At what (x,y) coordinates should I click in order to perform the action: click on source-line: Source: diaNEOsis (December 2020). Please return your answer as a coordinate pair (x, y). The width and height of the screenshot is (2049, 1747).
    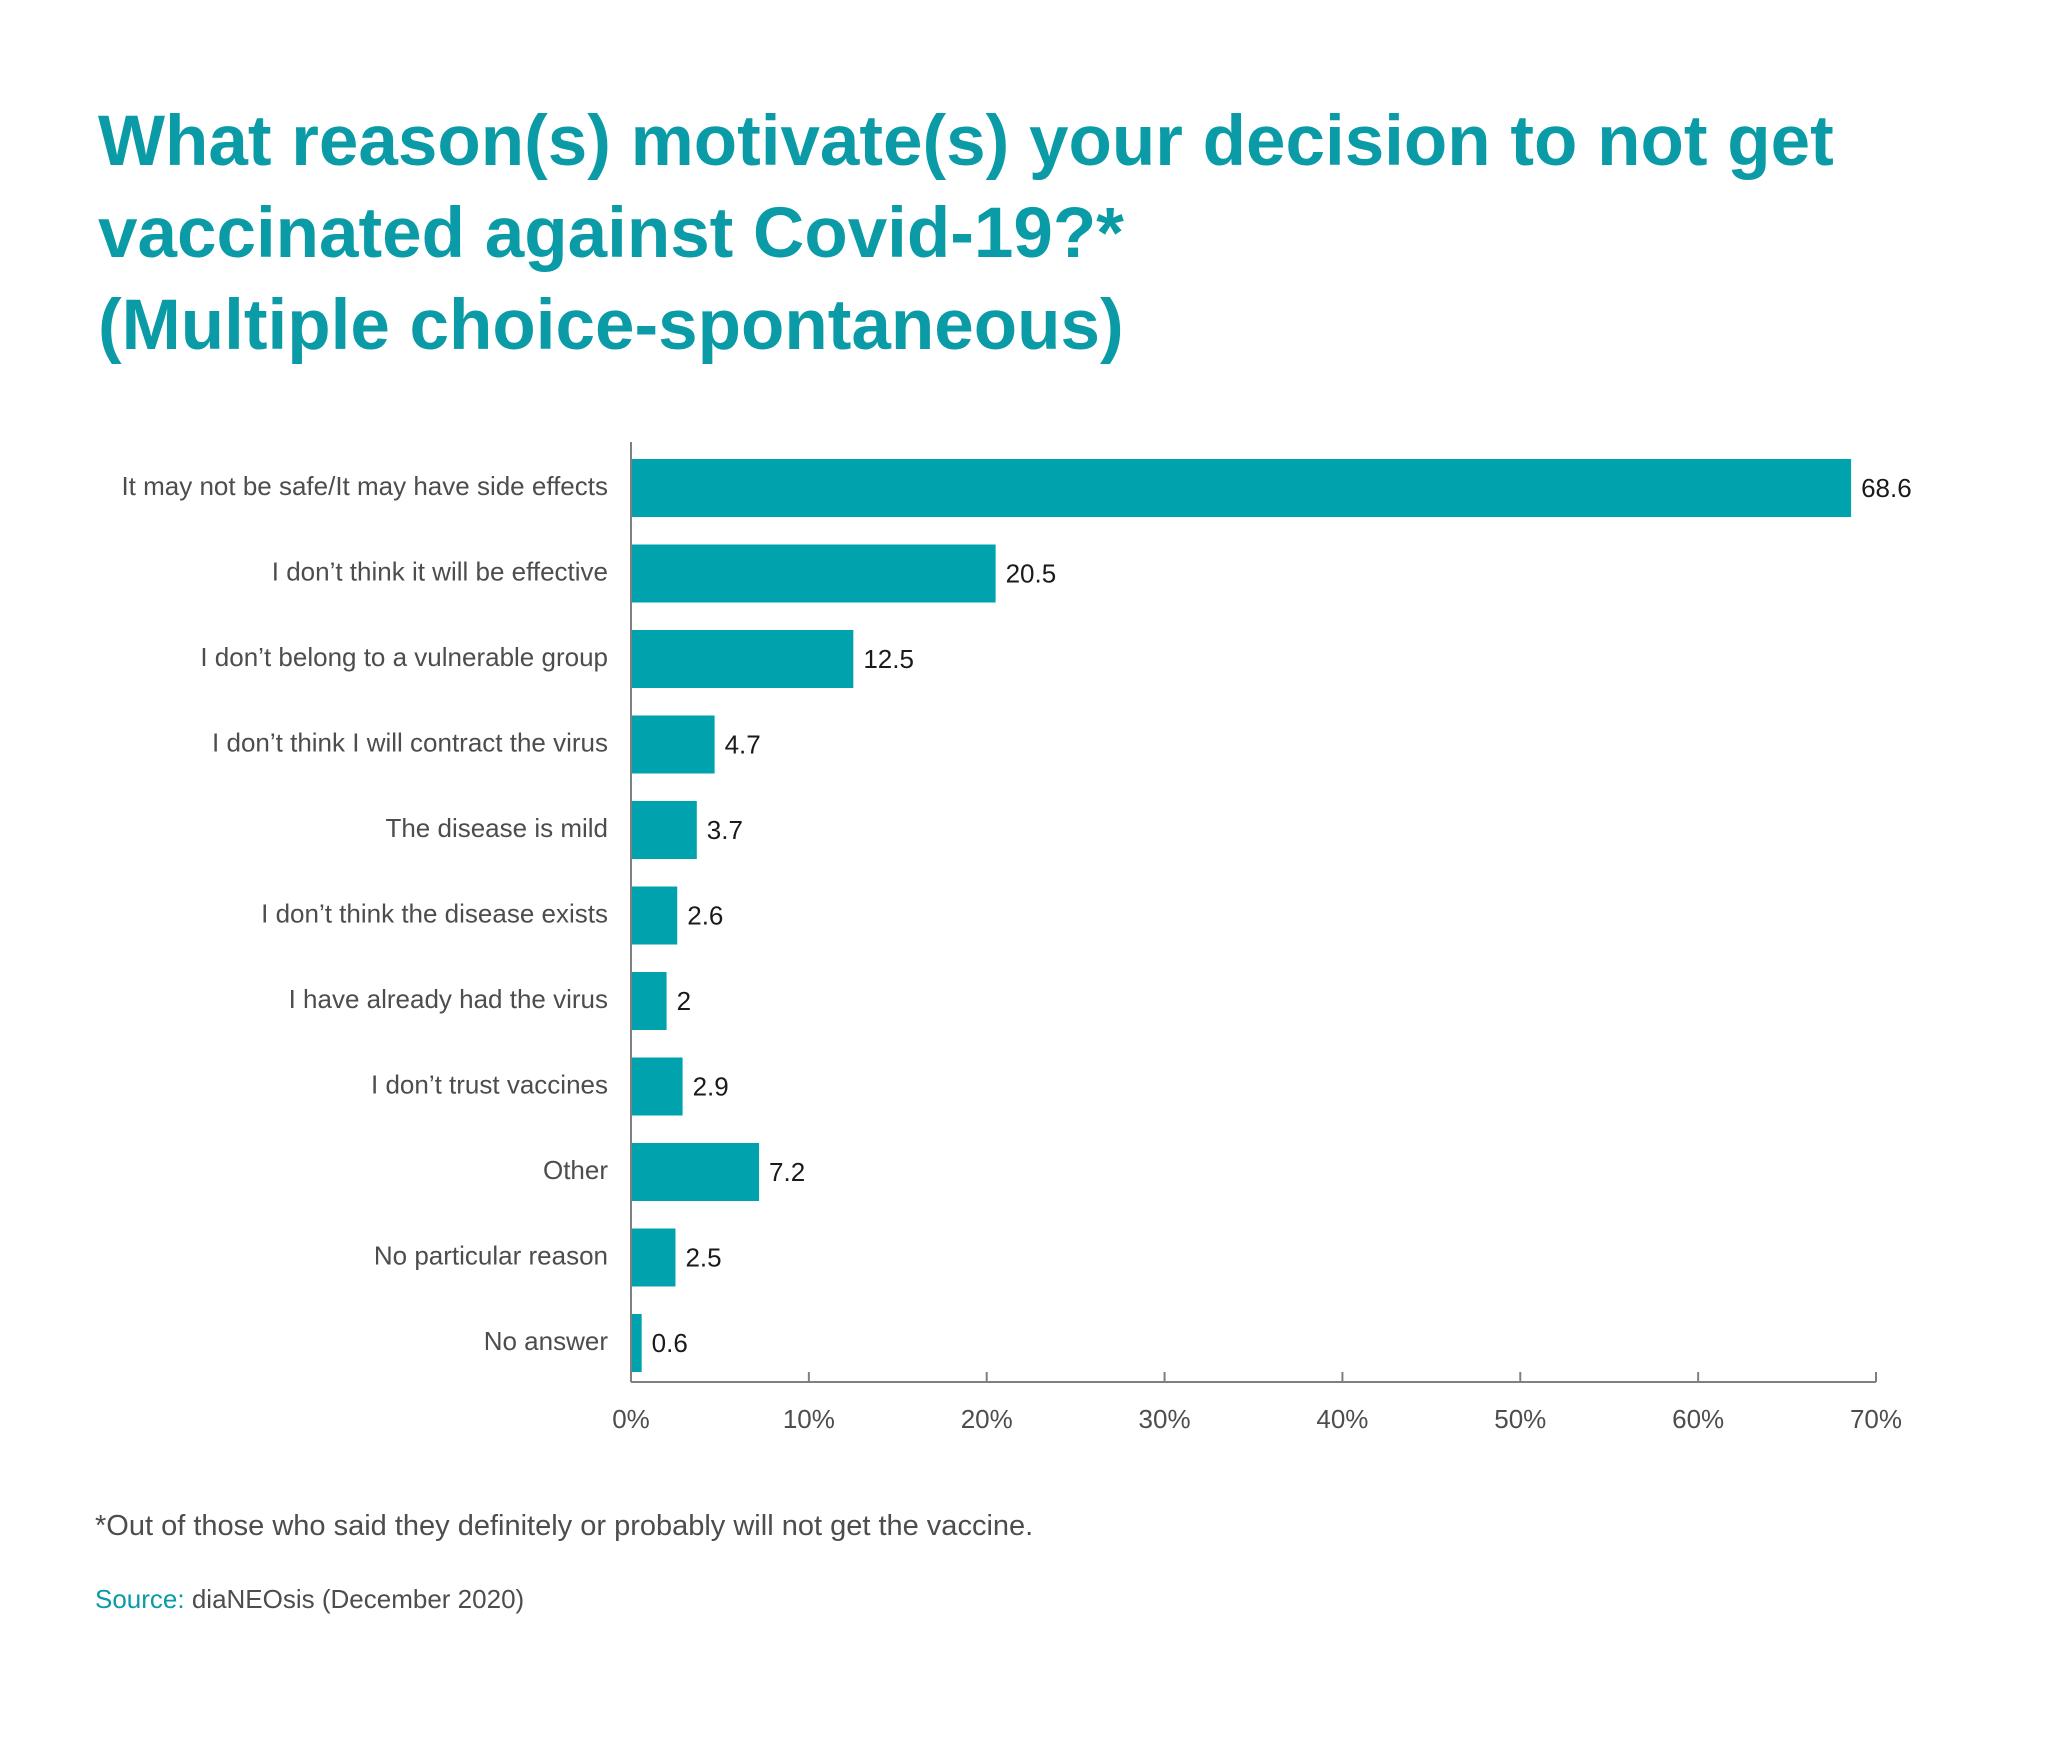
    Looking at the image, I should click on (309, 1599).